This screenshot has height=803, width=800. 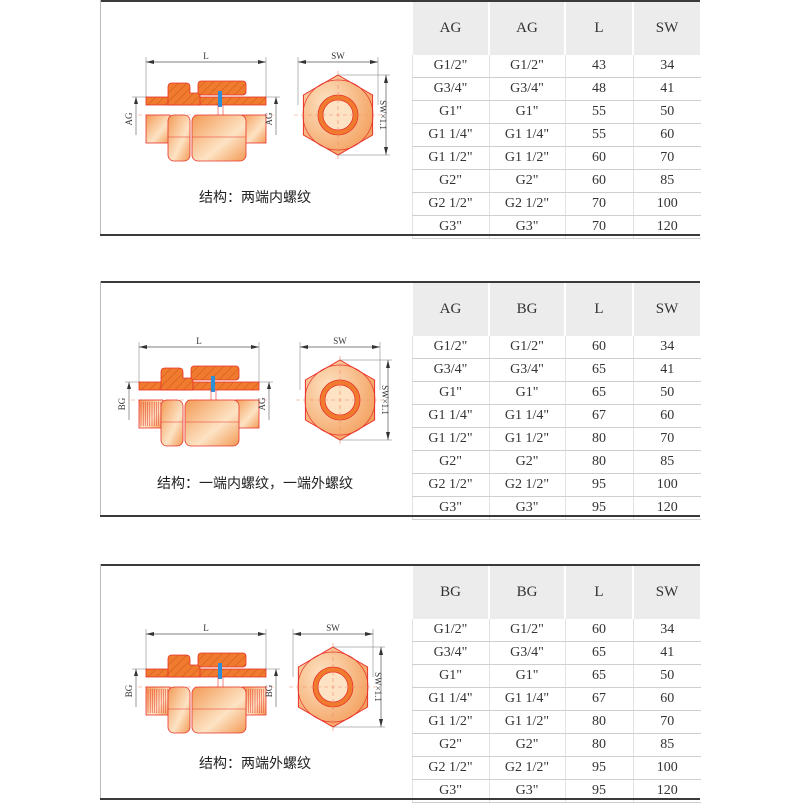 What do you see at coordinates (598, 66) in the screenshot?
I see `table-cell: 43` at bounding box center [598, 66].